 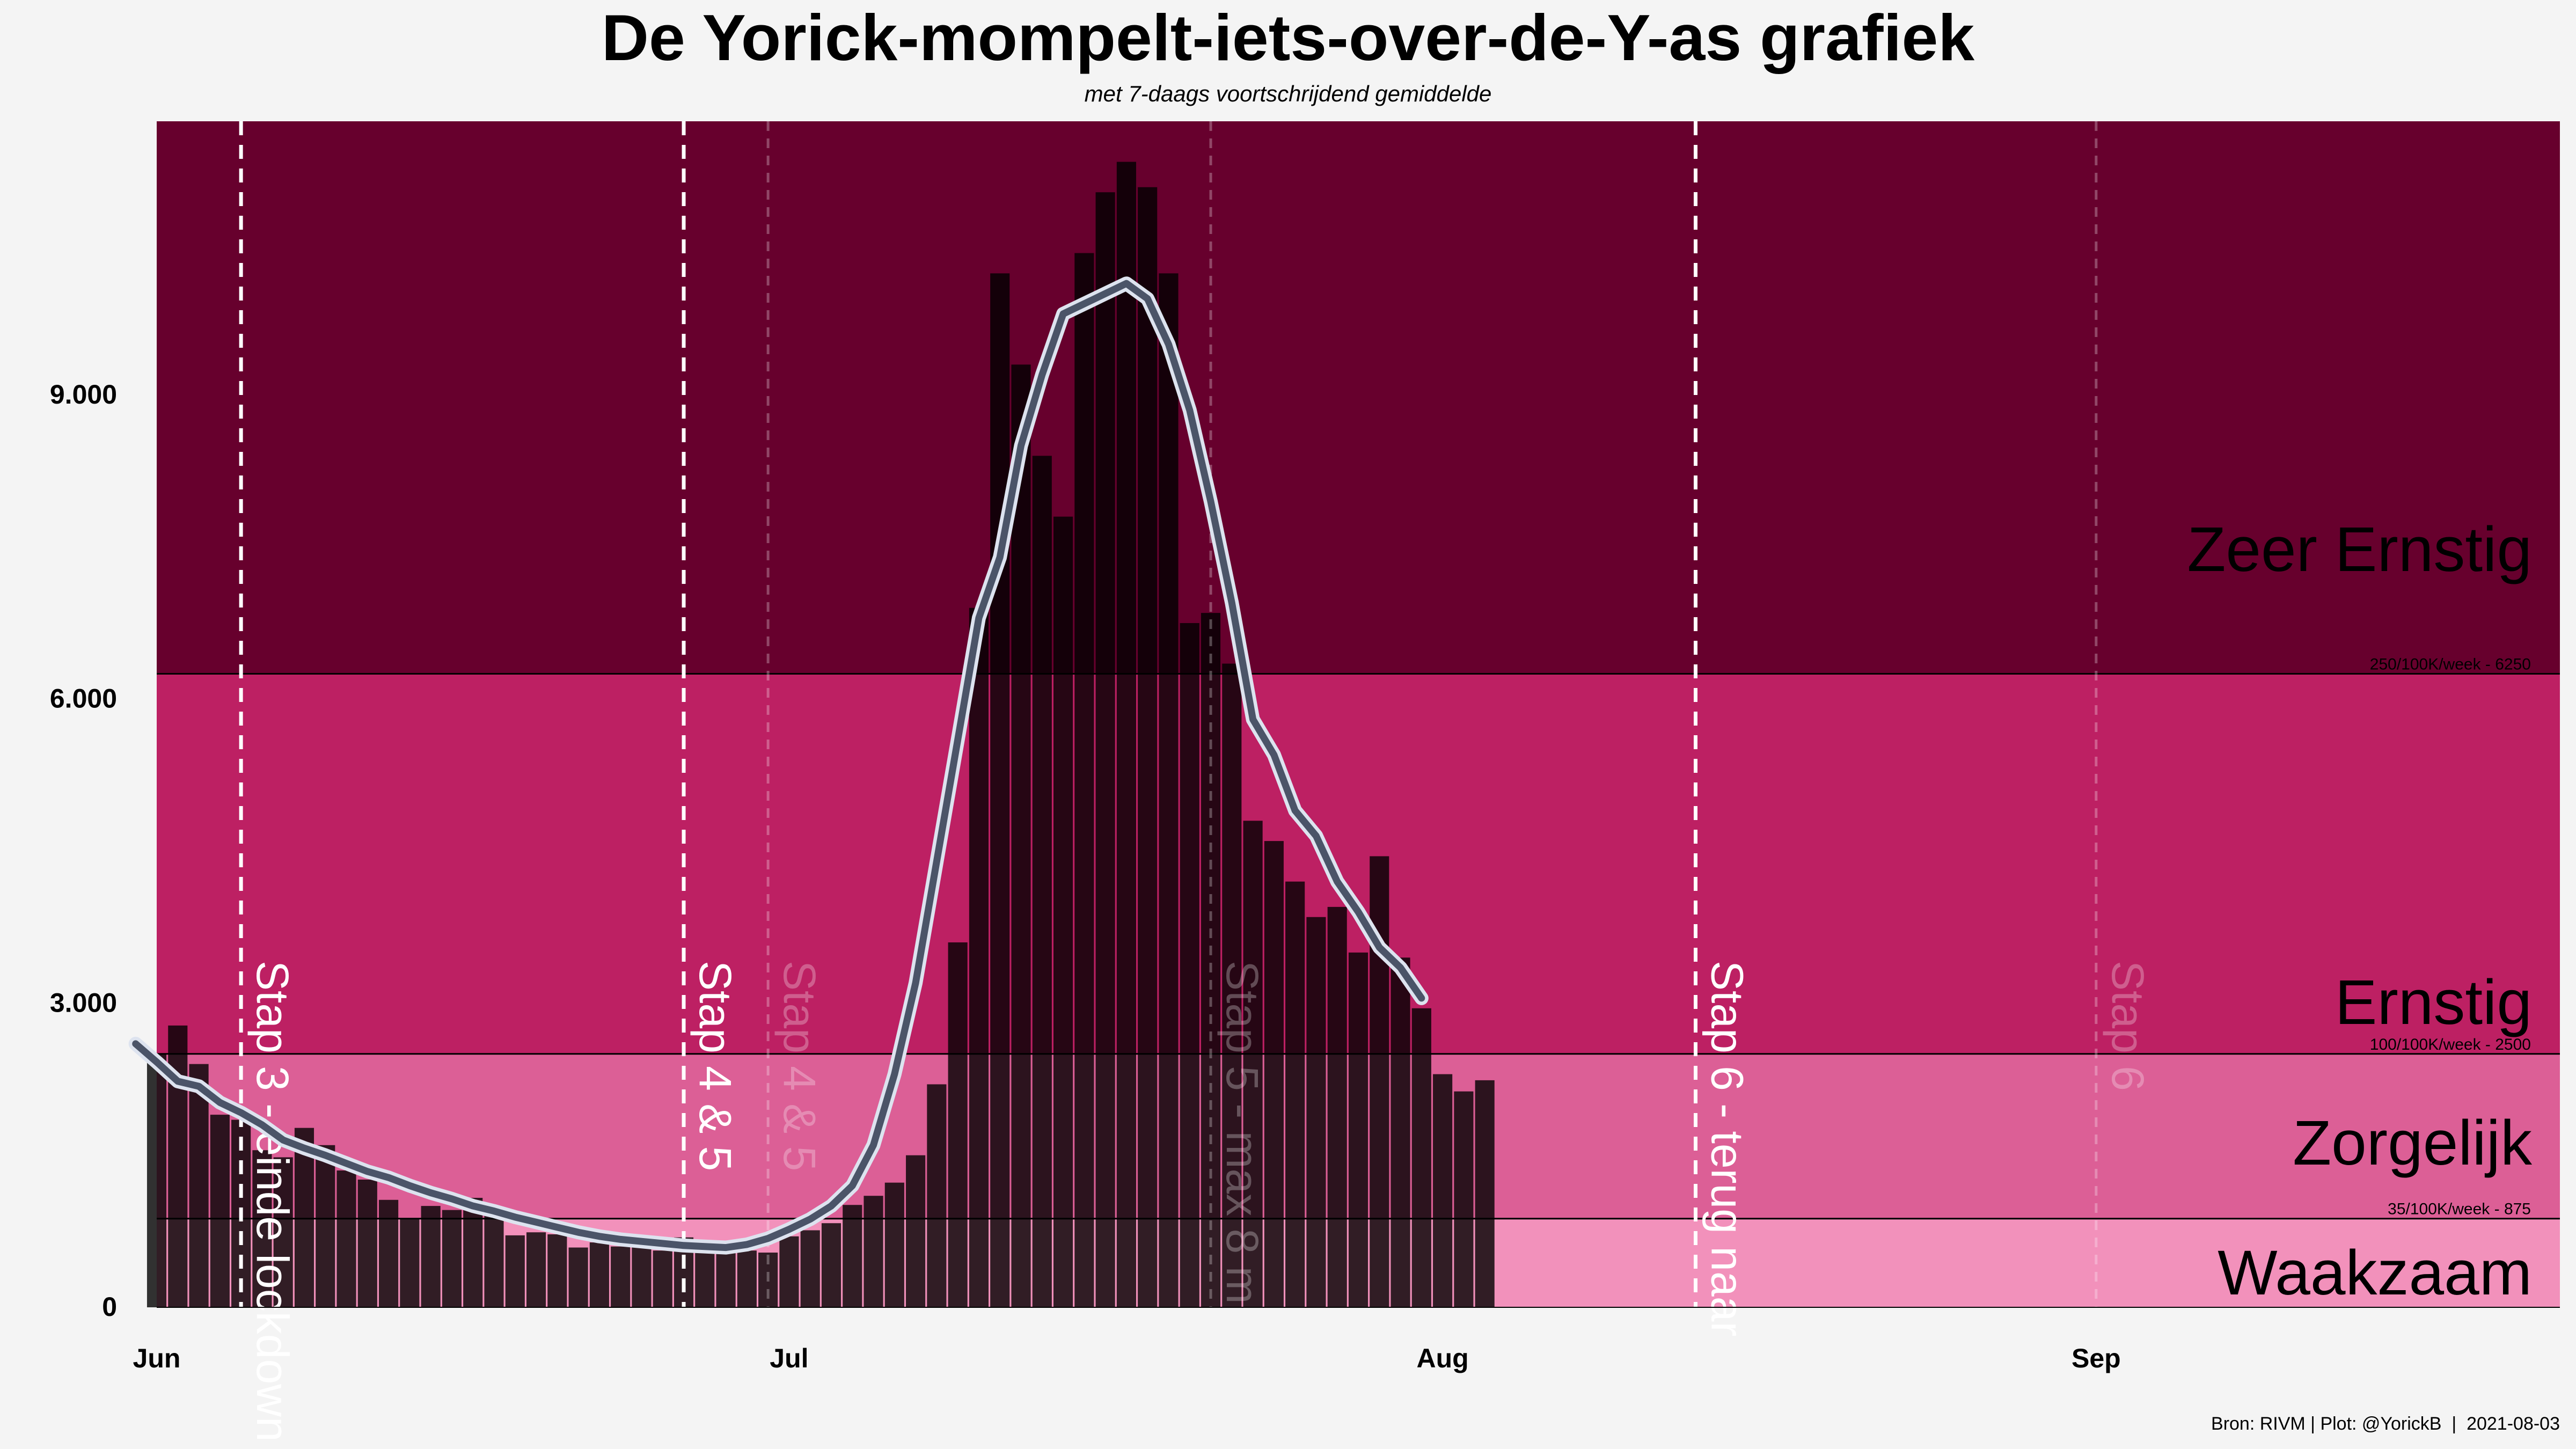 I want to click on threshold-label: 100/100K/week - 2500, so click(x=2450, y=1044).